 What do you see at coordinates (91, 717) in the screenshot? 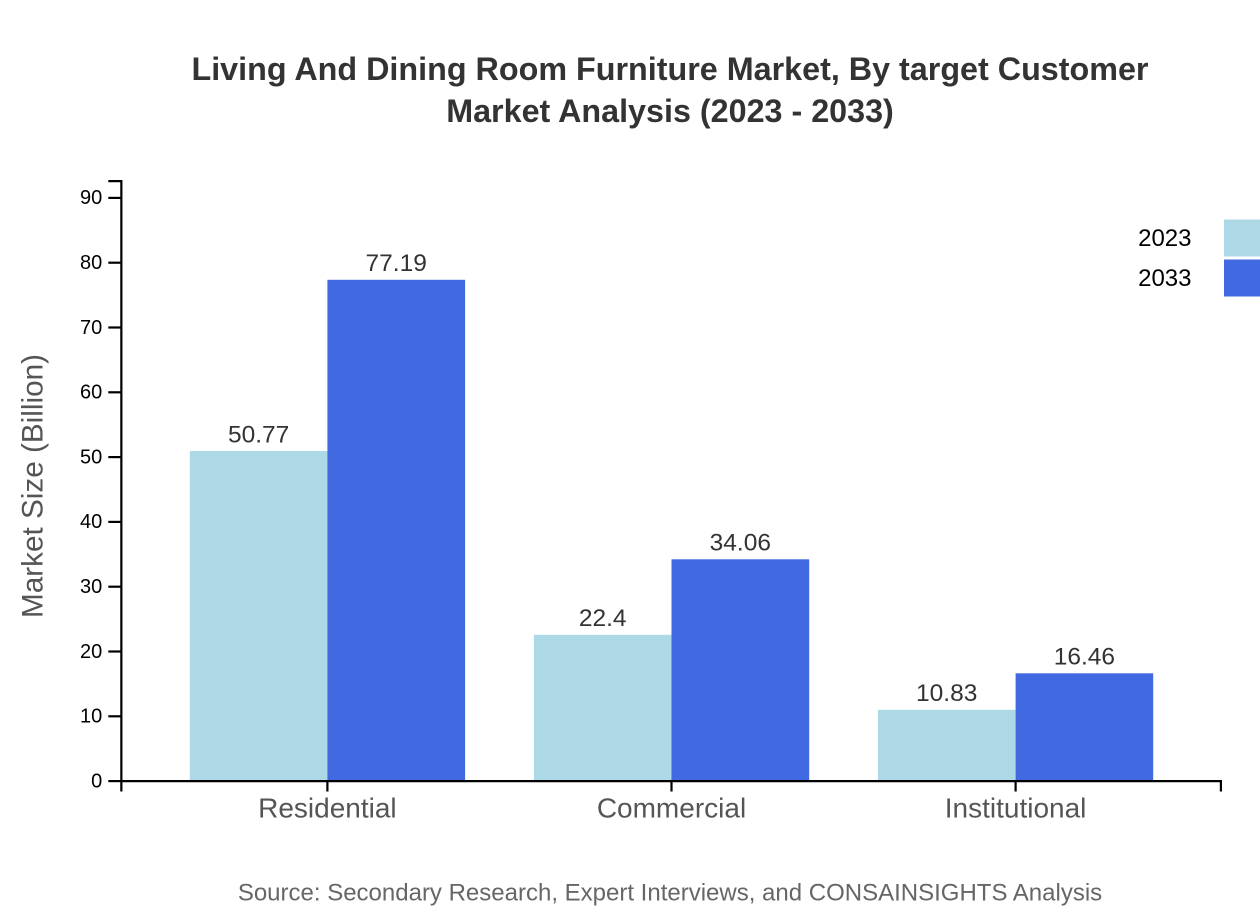
I see `svg-text: 10` at bounding box center [91, 717].